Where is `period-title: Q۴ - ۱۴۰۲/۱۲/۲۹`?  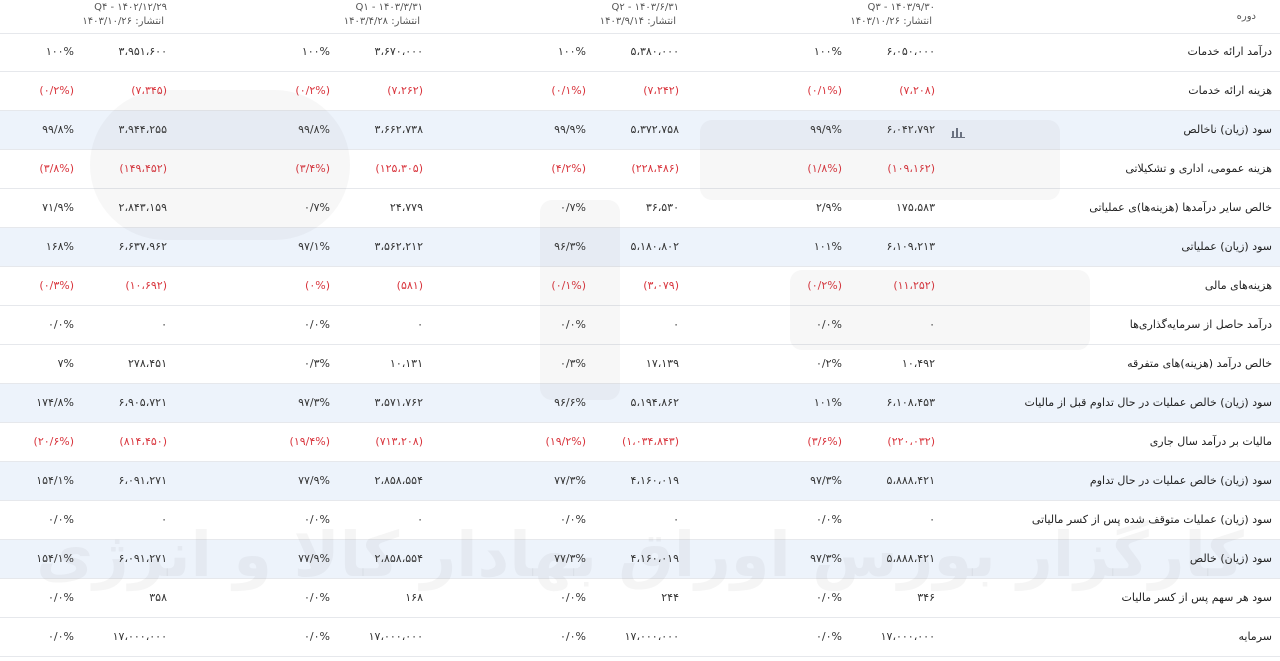
period-title: Q۴ - ۱۴۰۲/۱۲/۲۹ is located at coordinates (130, 7).